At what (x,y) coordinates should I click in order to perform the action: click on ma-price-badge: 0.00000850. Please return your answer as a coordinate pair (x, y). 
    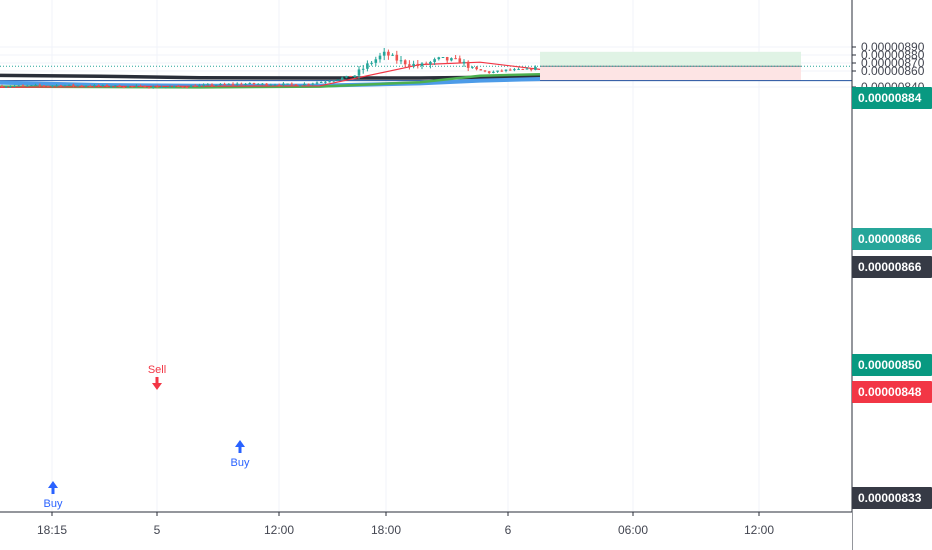
    Looking at the image, I should click on (892, 365).